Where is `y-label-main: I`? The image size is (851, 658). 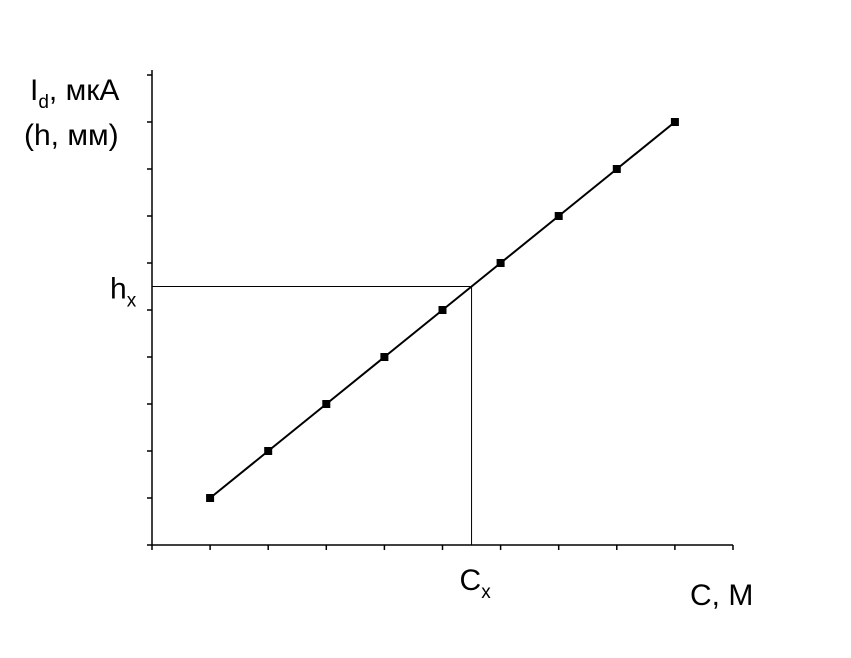
y-label-main: I is located at coordinates (34, 90).